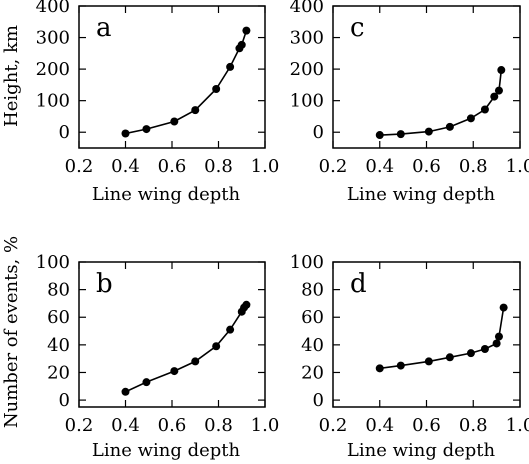 The width and height of the screenshot is (529, 464). I want to click on panel-label-d: d, so click(358, 284).